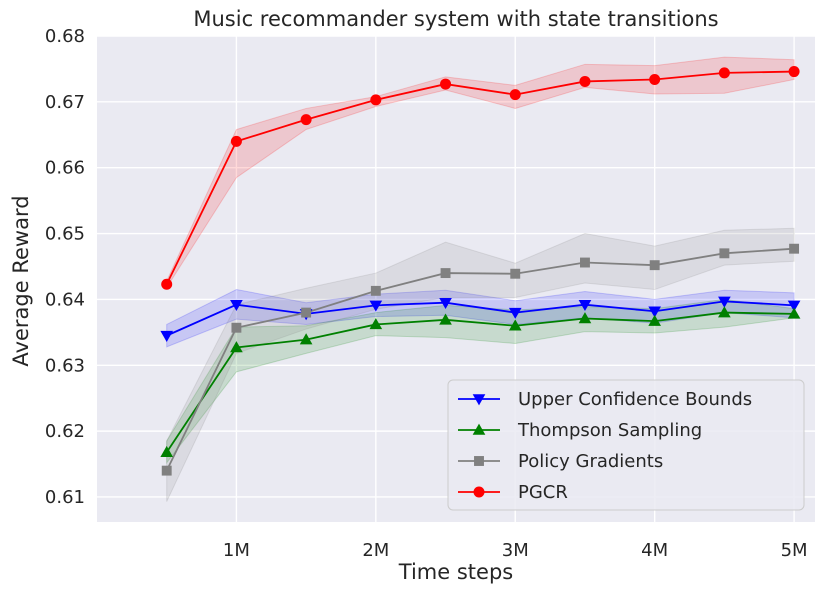  Describe the element at coordinates (794, 550) in the screenshot. I see `x-tick-label: 5M` at that location.